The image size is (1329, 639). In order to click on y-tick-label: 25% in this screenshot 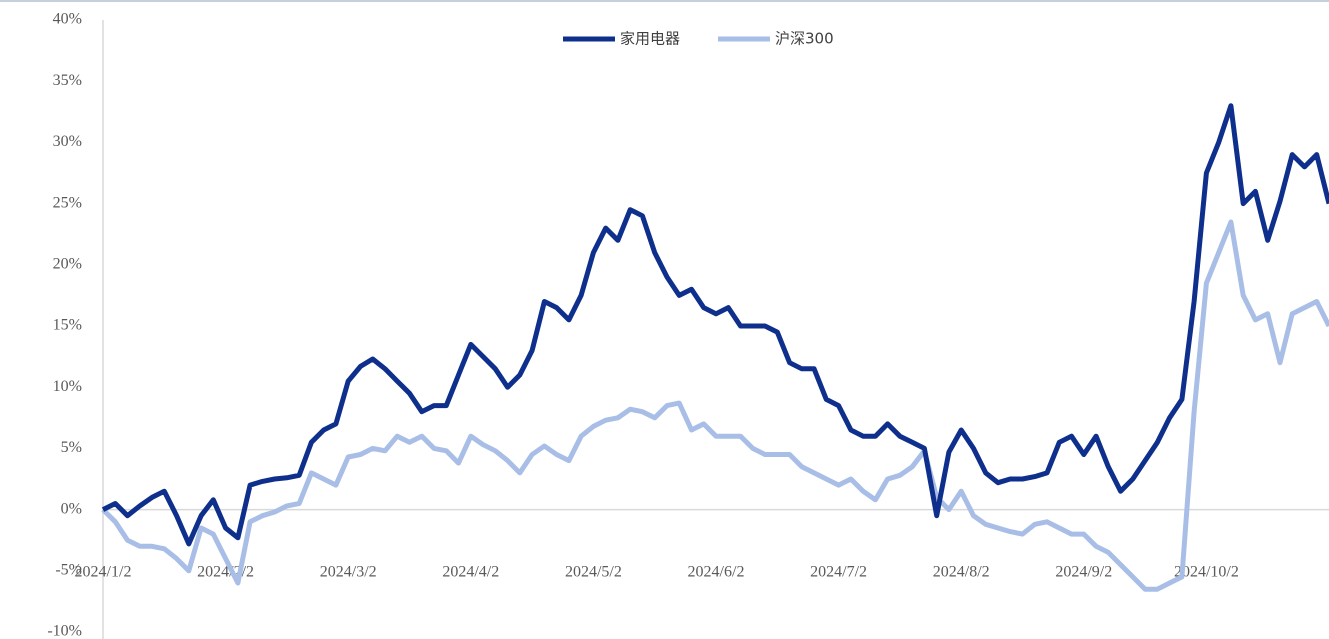, I will do `click(67, 202)`.